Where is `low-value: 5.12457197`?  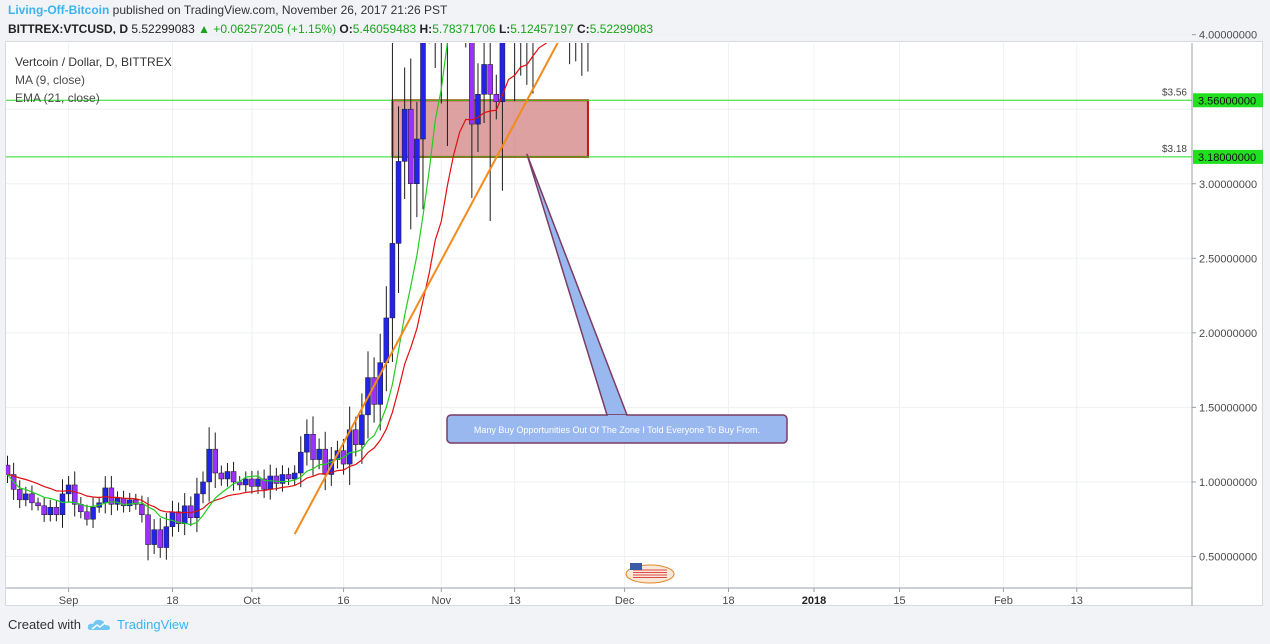
low-value: 5.12457197 is located at coordinates (542, 29).